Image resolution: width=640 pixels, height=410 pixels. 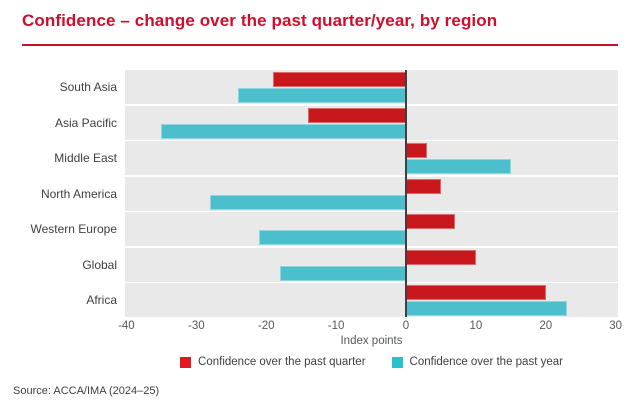 I want to click on row-label: Western Europe, so click(x=74, y=229).